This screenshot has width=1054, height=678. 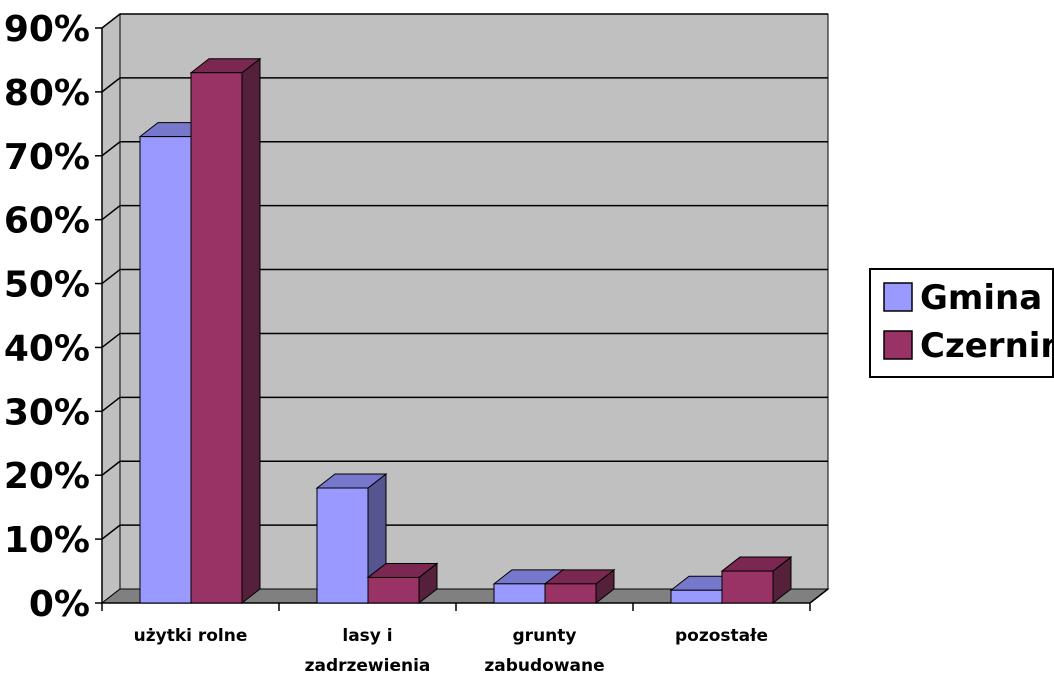 I want to click on x-tick-label: lasy i, so click(x=367, y=636).